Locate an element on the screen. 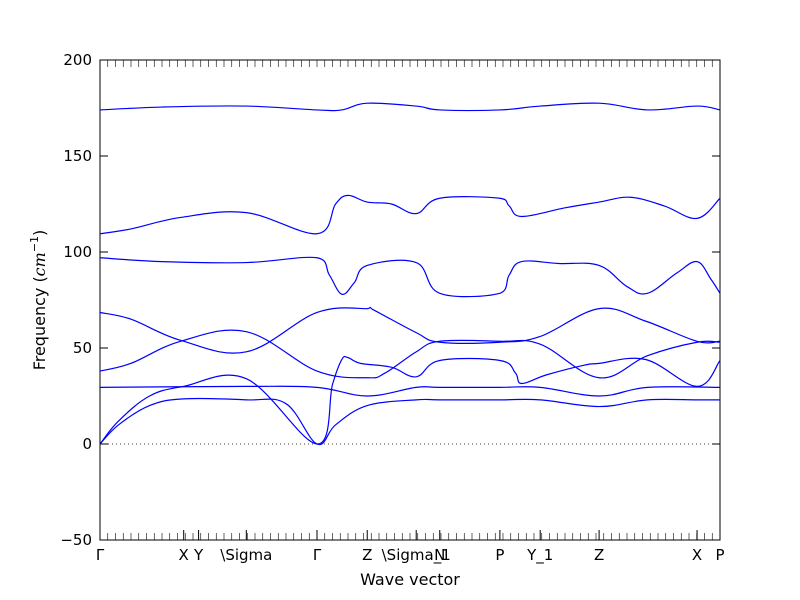 This screenshot has height=600, width=800. x-tick-label: N is located at coordinates (439, 555).